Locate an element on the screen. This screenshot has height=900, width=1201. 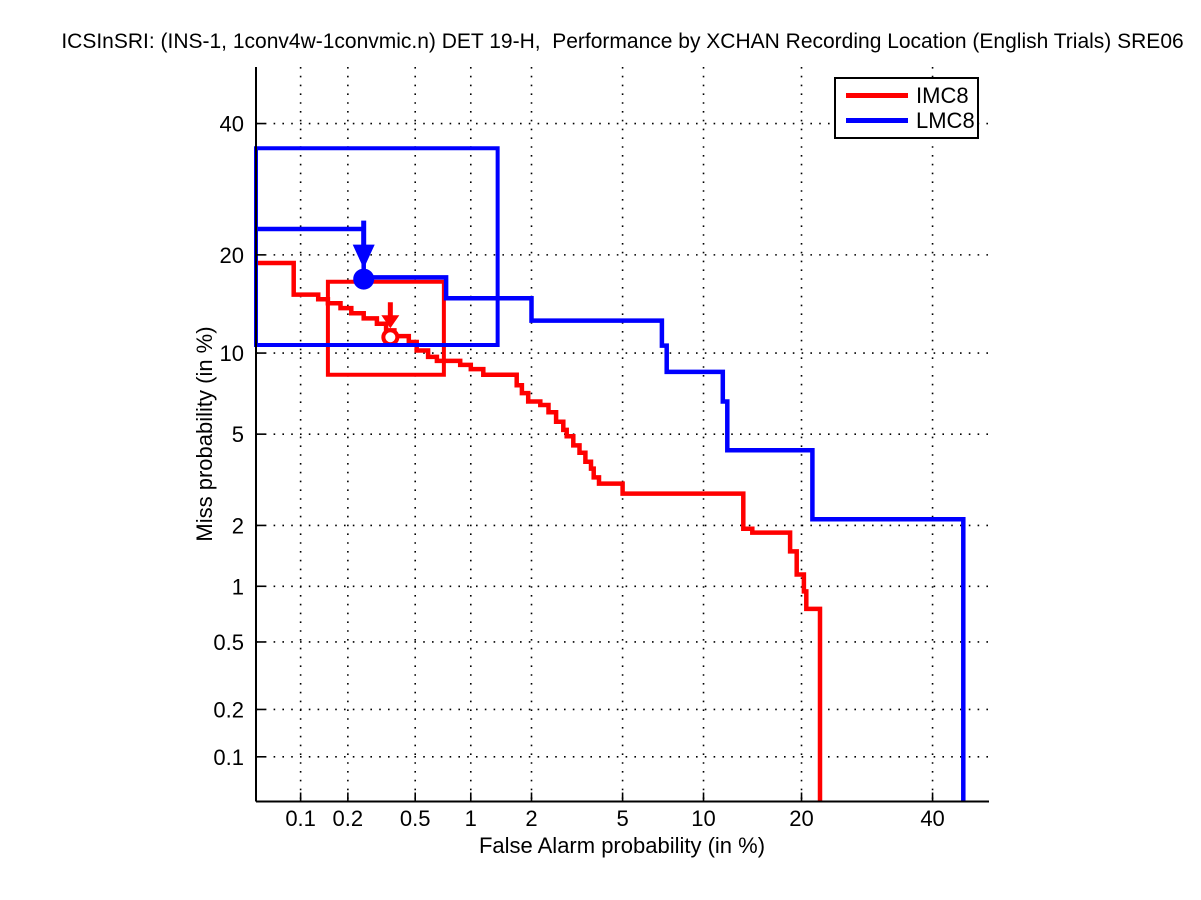
x-tick-label: 40 is located at coordinates (932, 818).